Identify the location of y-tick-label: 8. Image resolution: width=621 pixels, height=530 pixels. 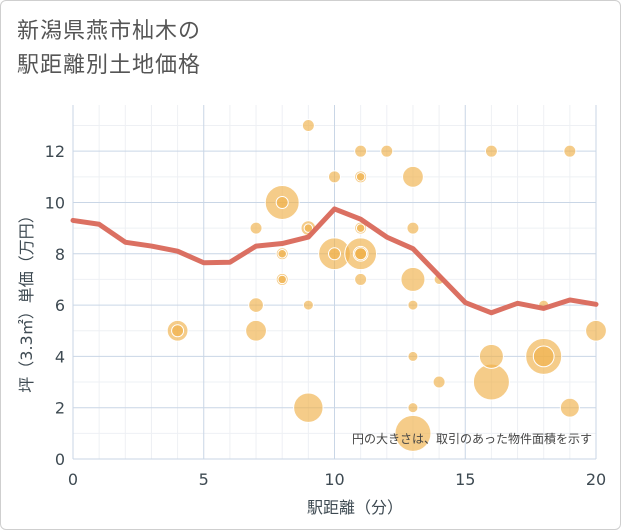
(60, 254).